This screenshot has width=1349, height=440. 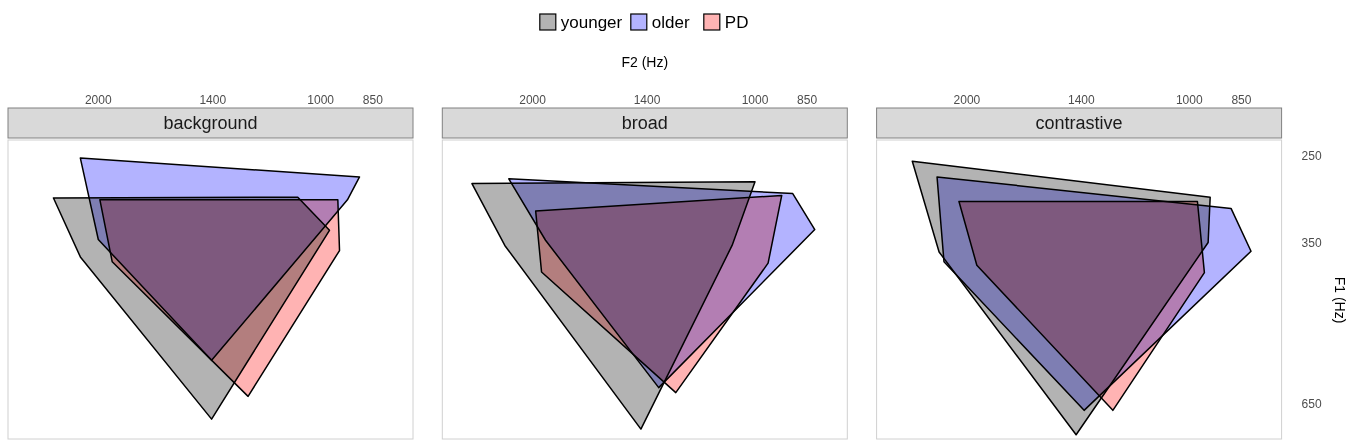 What do you see at coordinates (210, 123) in the screenshot?
I see `chart-title: background` at bounding box center [210, 123].